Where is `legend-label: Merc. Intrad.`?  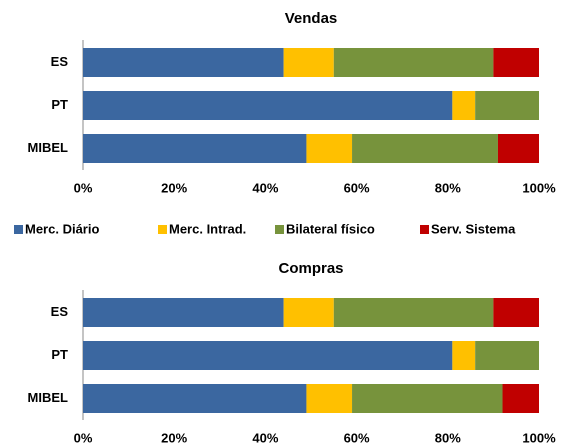
legend-label: Merc. Intrad. is located at coordinates (207, 228).